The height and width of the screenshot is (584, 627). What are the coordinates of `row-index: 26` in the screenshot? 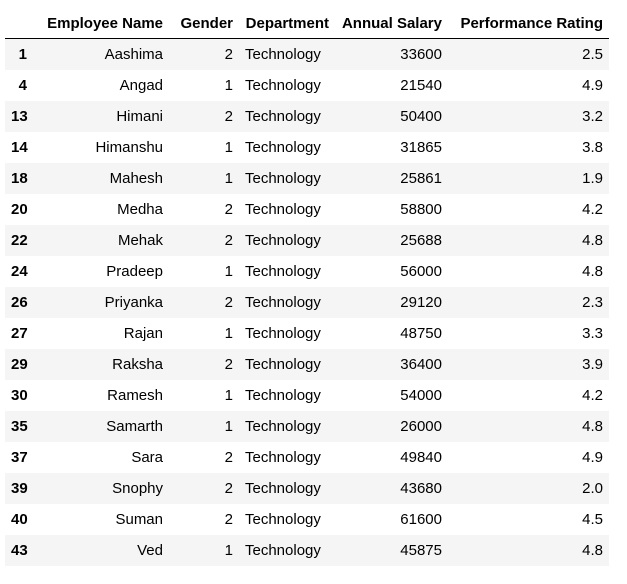 It's located at (19, 302).